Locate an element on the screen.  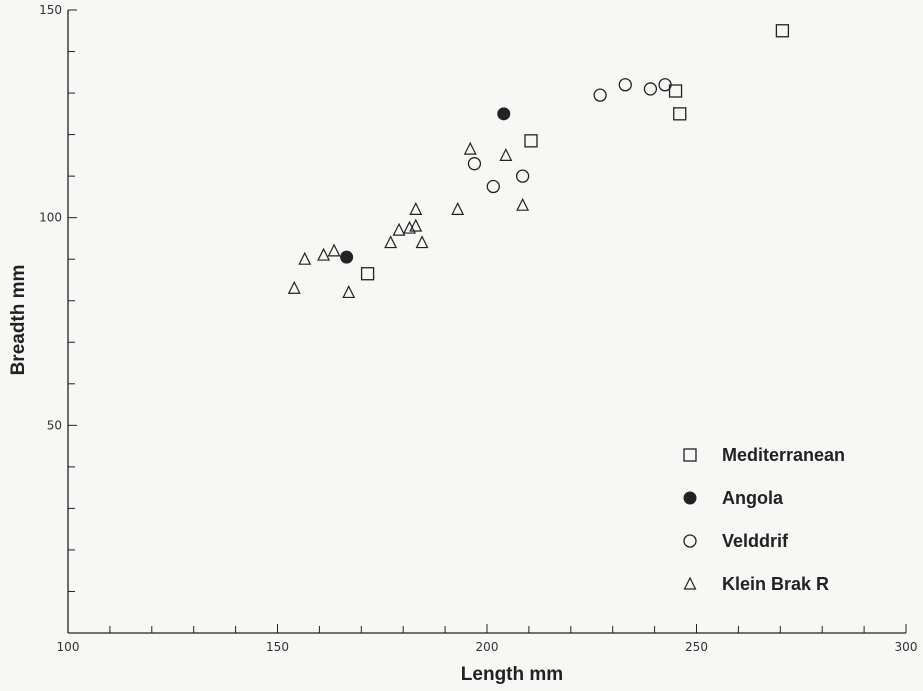
x-axis-title: Length mm is located at coordinates (512, 674).